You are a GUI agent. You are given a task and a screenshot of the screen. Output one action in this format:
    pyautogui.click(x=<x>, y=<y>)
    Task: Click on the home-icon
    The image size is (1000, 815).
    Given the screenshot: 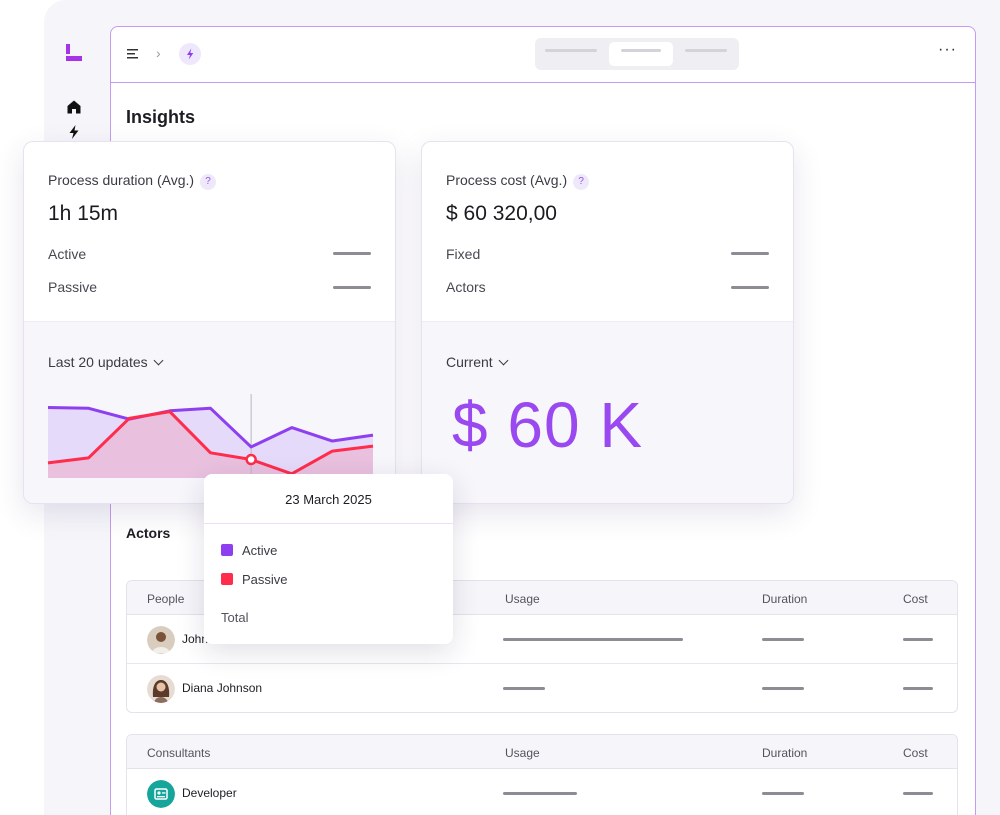 What is the action you would take?
    pyautogui.click(x=74, y=107)
    